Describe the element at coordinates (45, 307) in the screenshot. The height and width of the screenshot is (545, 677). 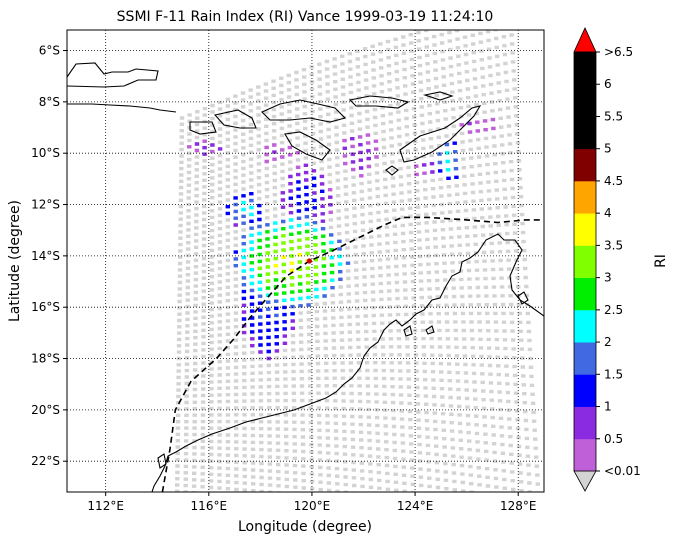
I see `y-tick-label: 16°S` at that location.